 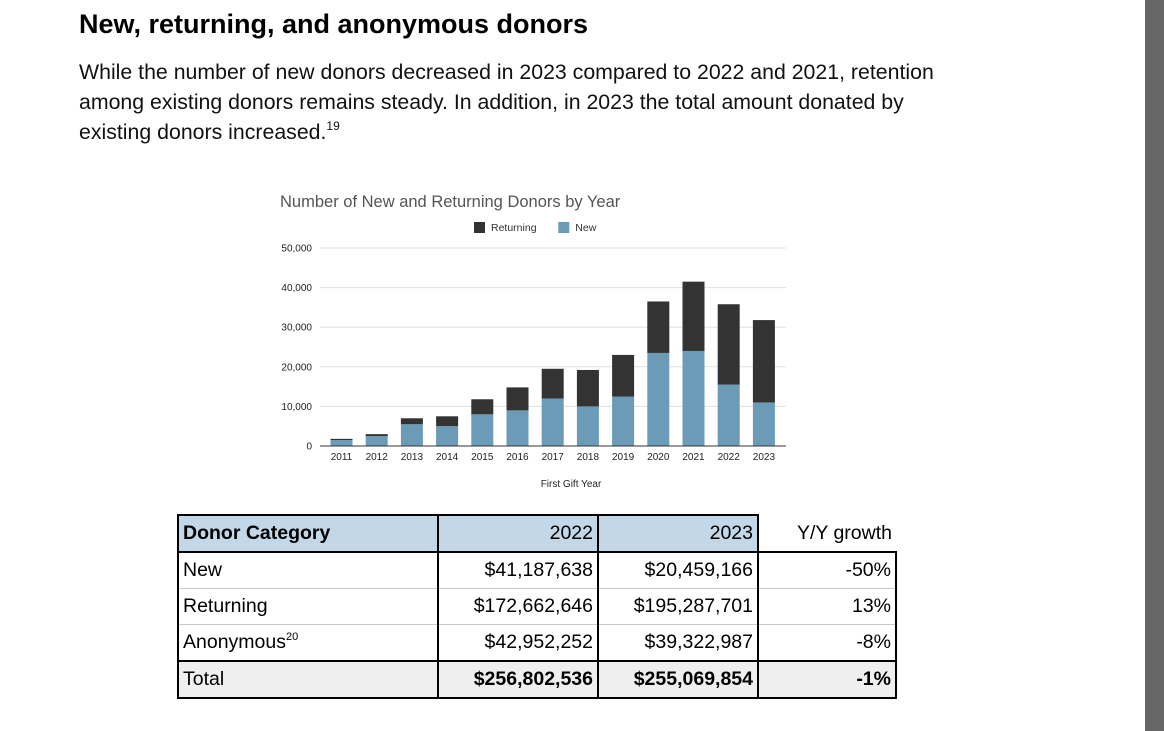 What do you see at coordinates (658, 457) in the screenshot?
I see `x-tick-label: 2020` at bounding box center [658, 457].